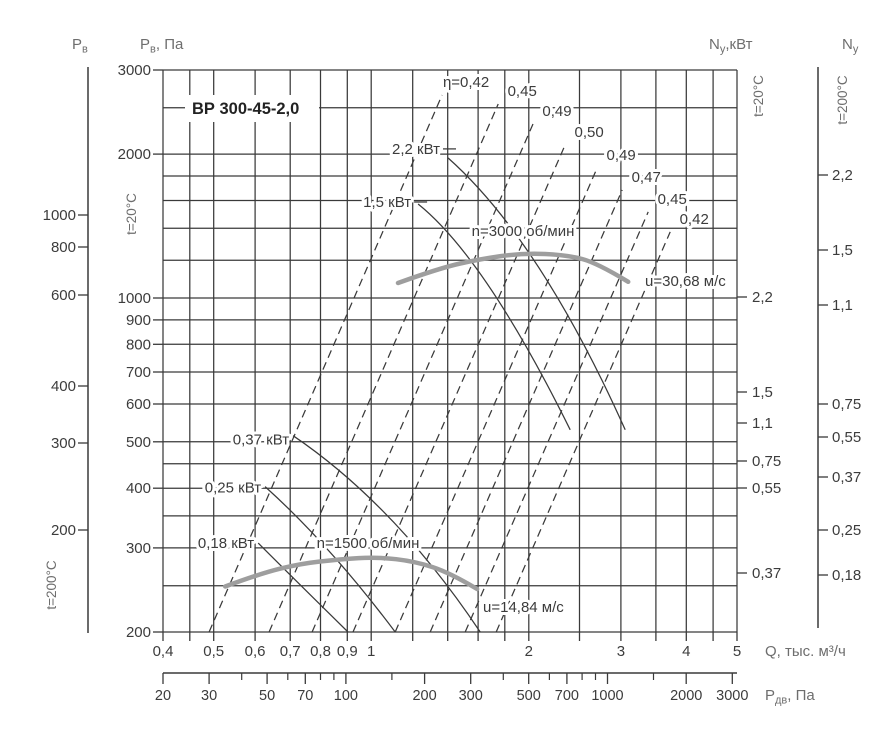  Describe the element at coordinates (732, 696) in the screenshot. I see `pdv-tick-label: 3000` at that location.